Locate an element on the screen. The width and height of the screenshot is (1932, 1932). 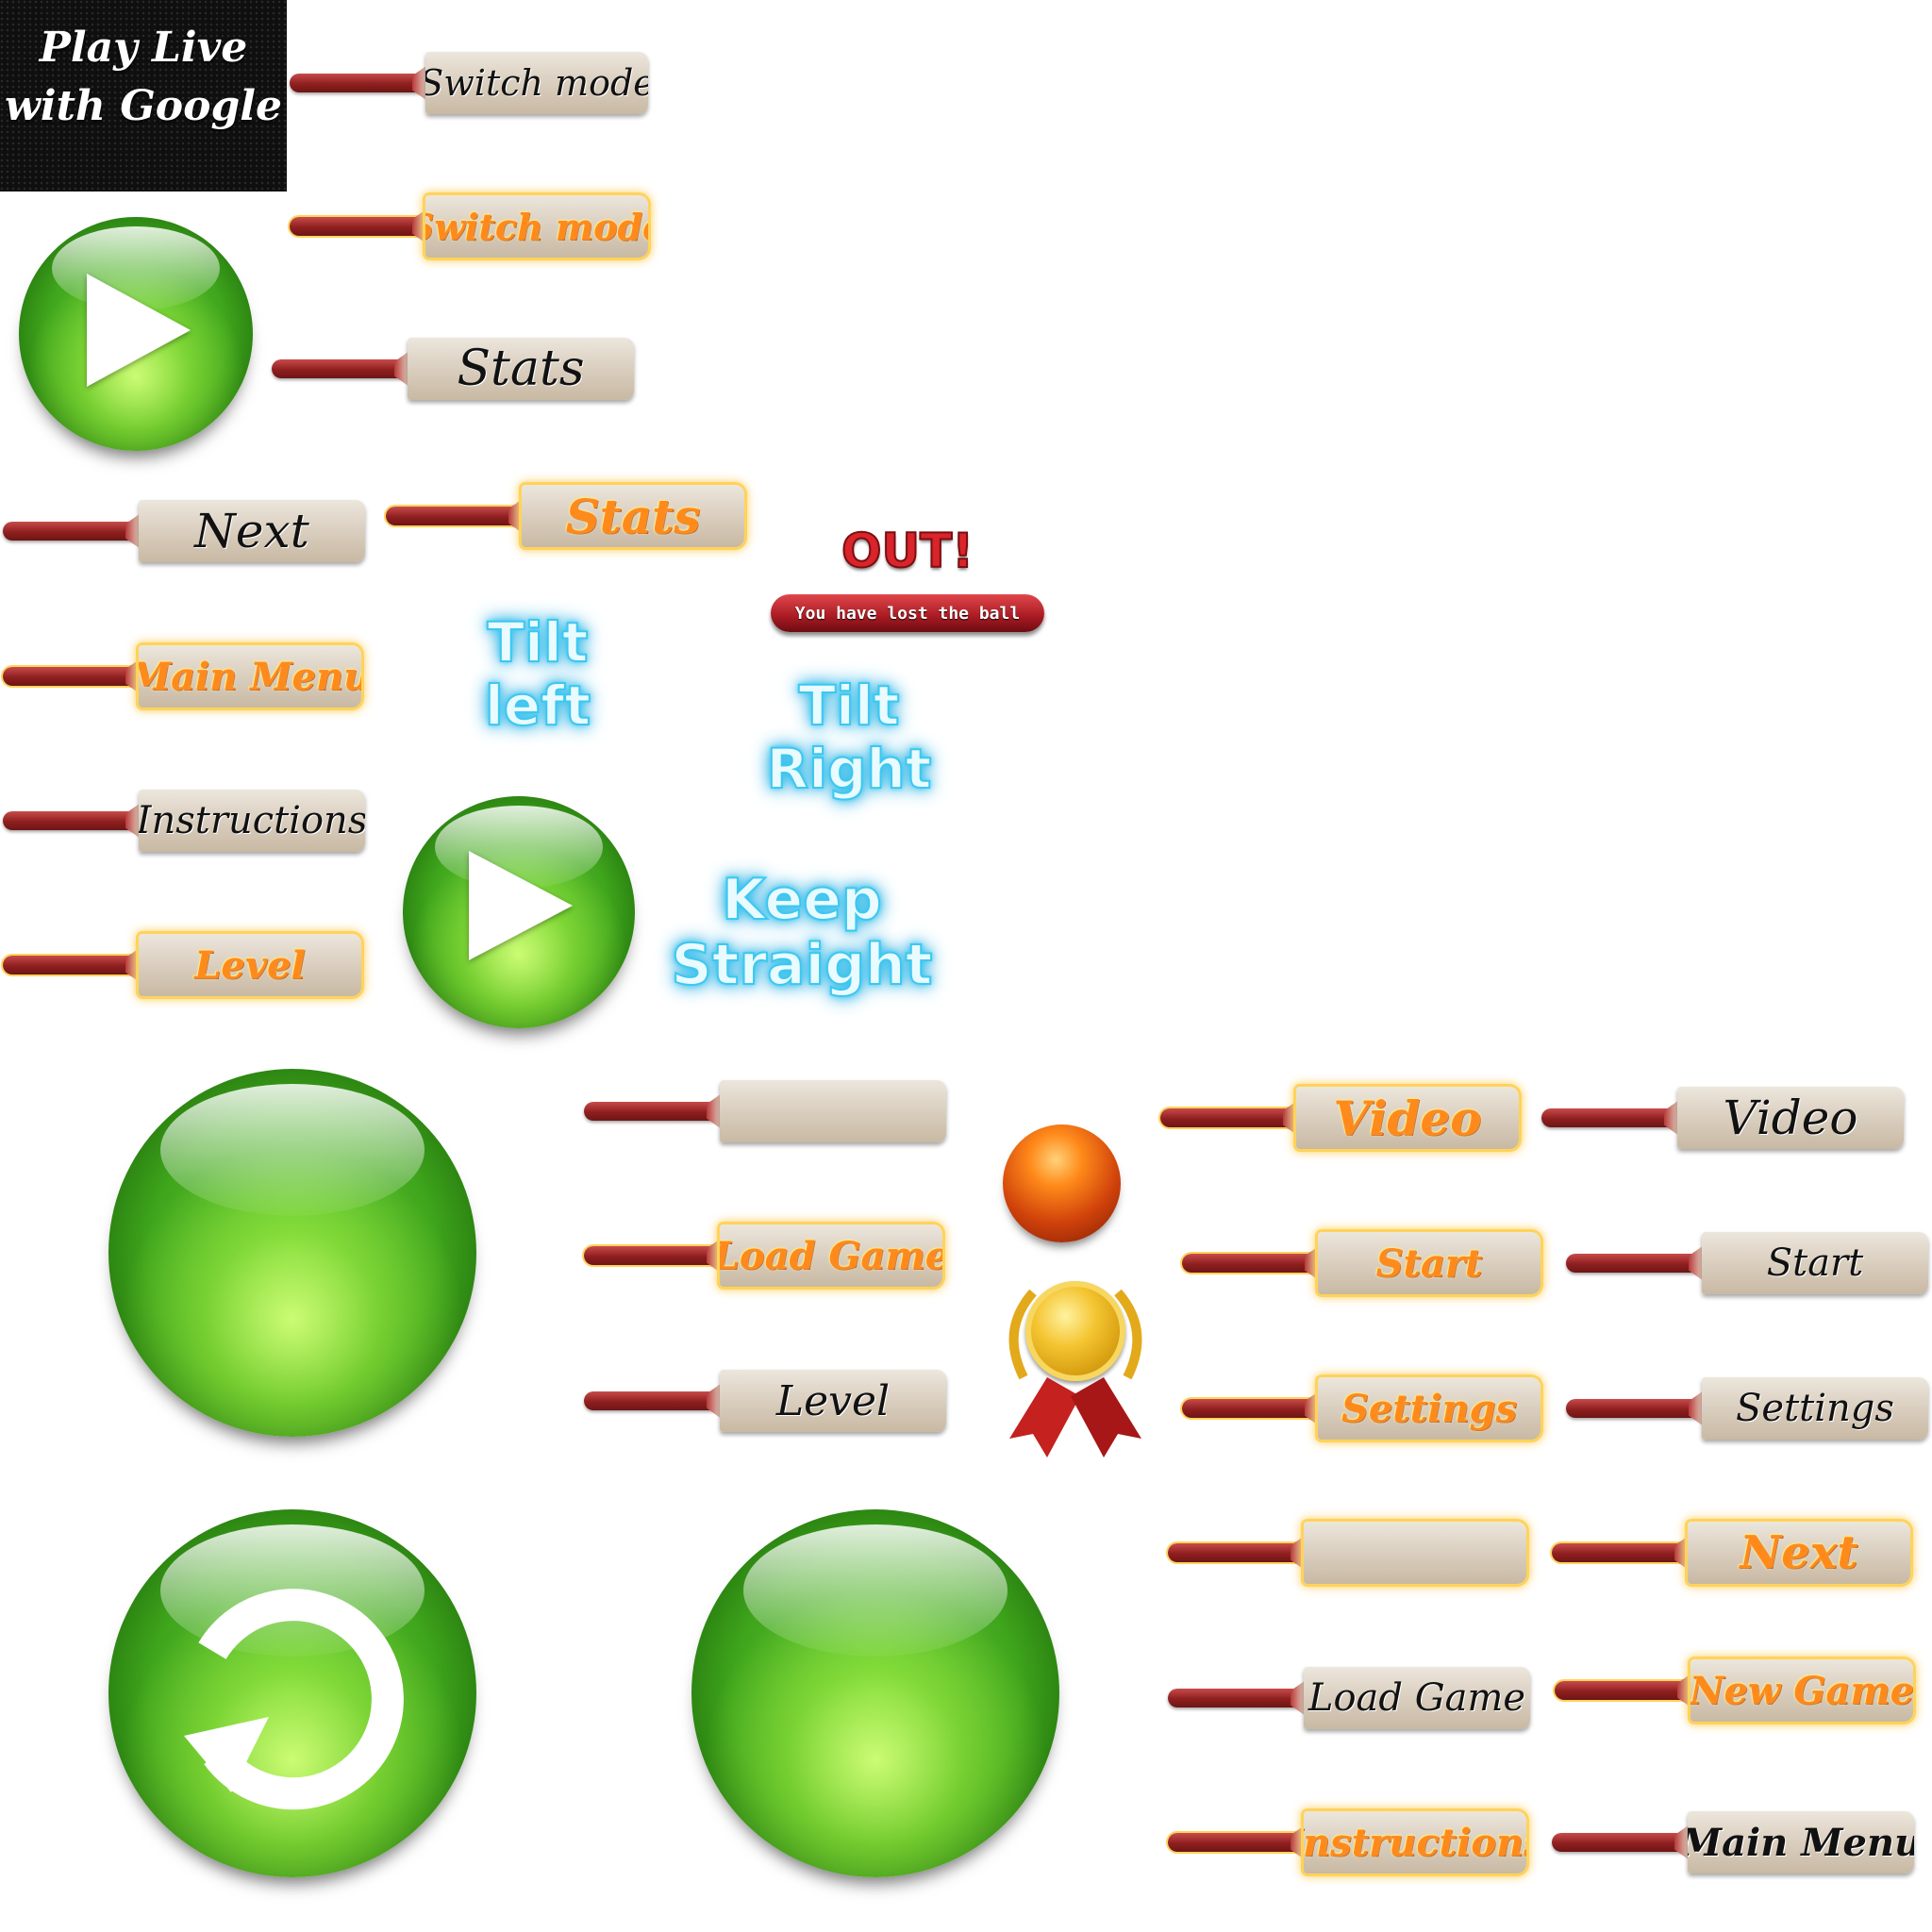
stats-label: Stats is located at coordinates (521, 369).